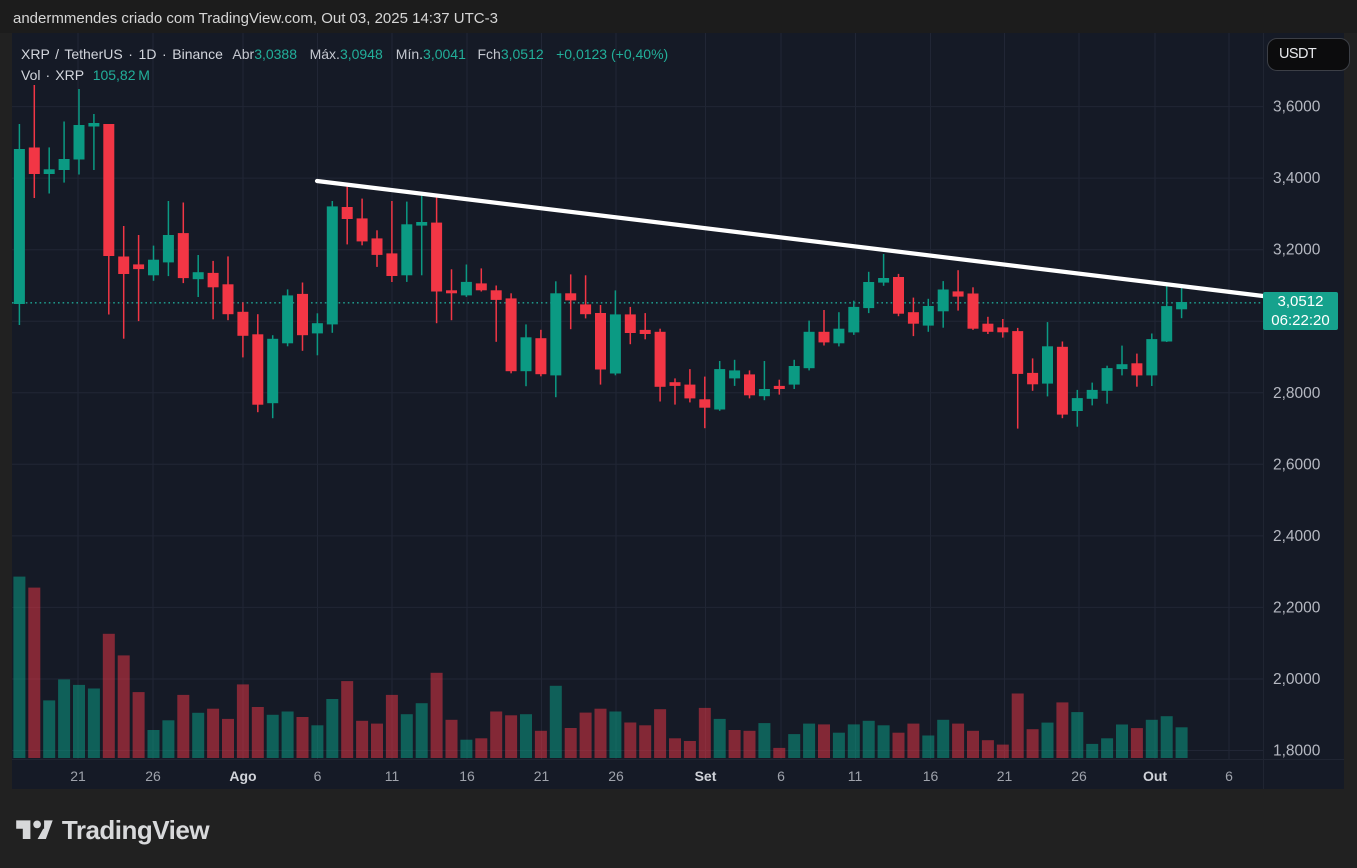 This screenshot has height=868, width=1357. Describe the element at coordinates (1297, 607) in the screenshot. I see `svg-text: 2,2000` at that location.